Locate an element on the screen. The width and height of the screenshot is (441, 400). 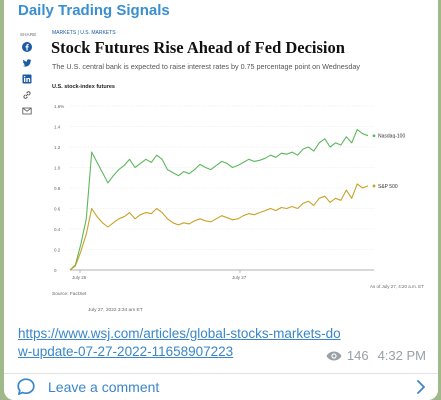
share-bar: SHARE is located at coordinates (28, 77).